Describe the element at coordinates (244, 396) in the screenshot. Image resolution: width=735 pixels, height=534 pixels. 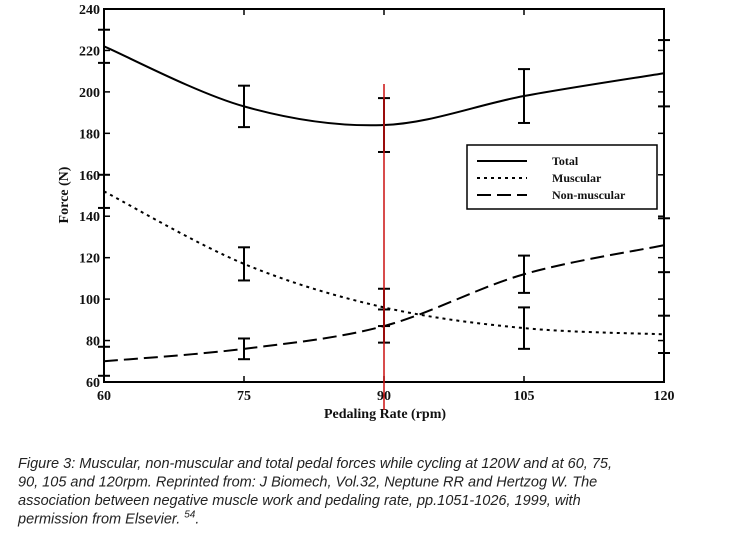
I see `x-tick-label: 75` at that location.